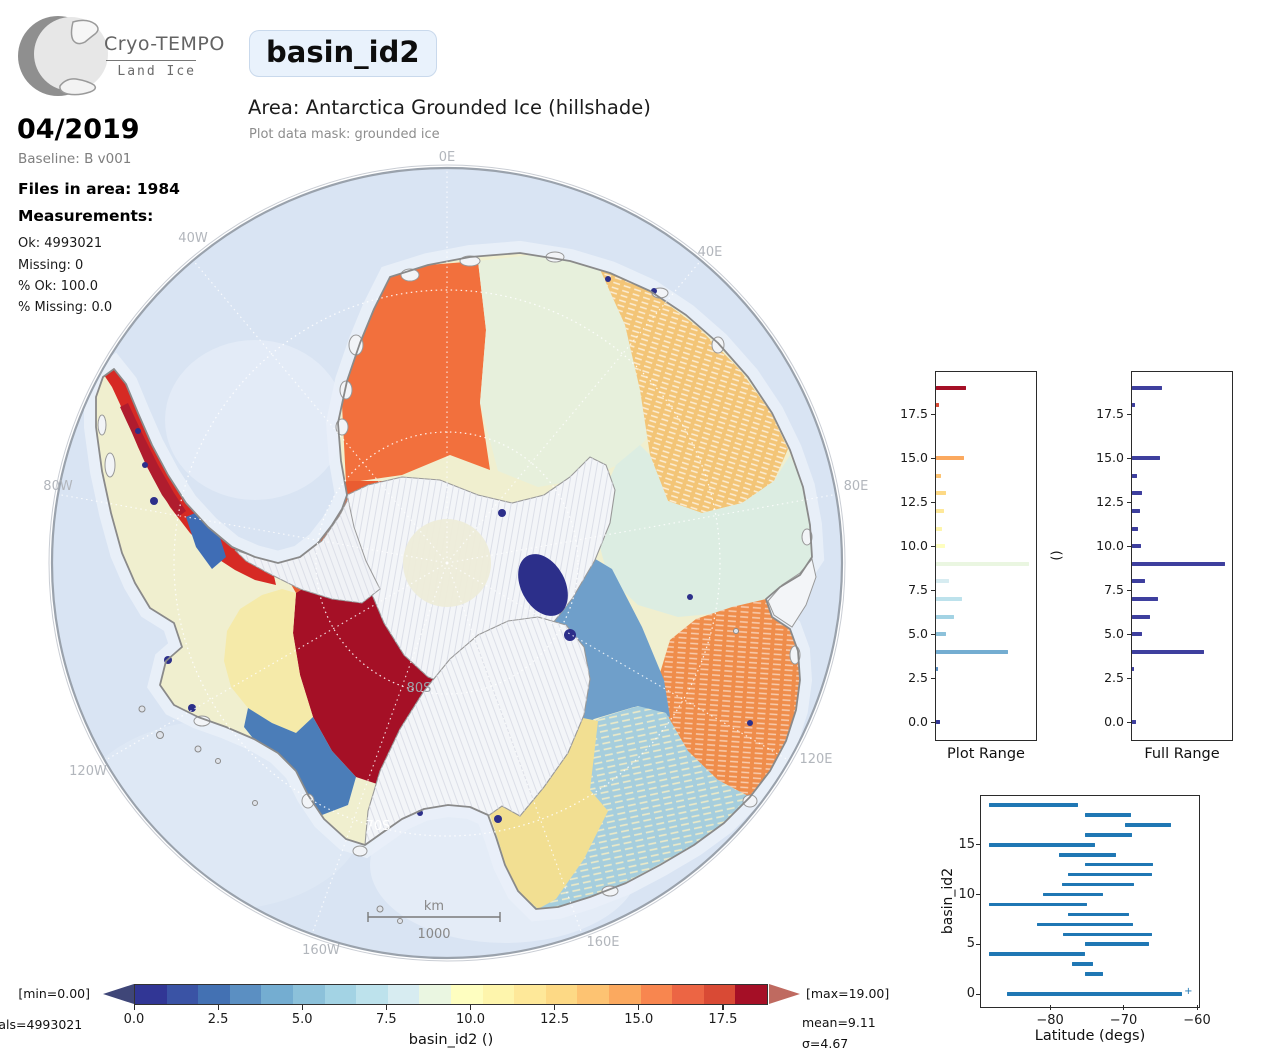 Image resolution: width=1272 pixels, height=1060 pixels. What do you see at coordinates (434, 917) in the screenshot?
I see `scale-bar` at bounding box center [434, 917].